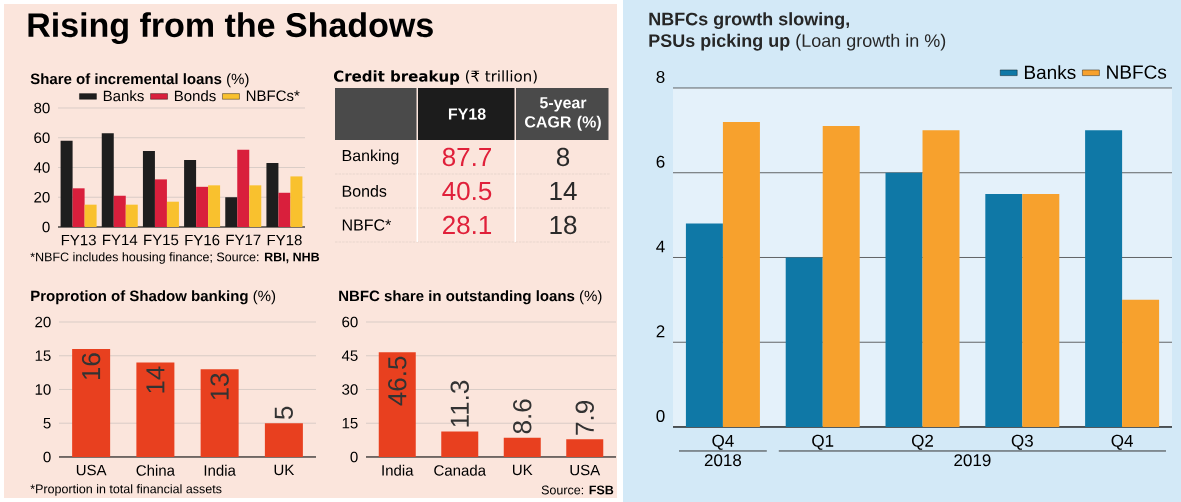 The image size is (1181, 502). Describe the element at coordinates (91, 366) in the screenshot. I see `data-label: 16` at that location.